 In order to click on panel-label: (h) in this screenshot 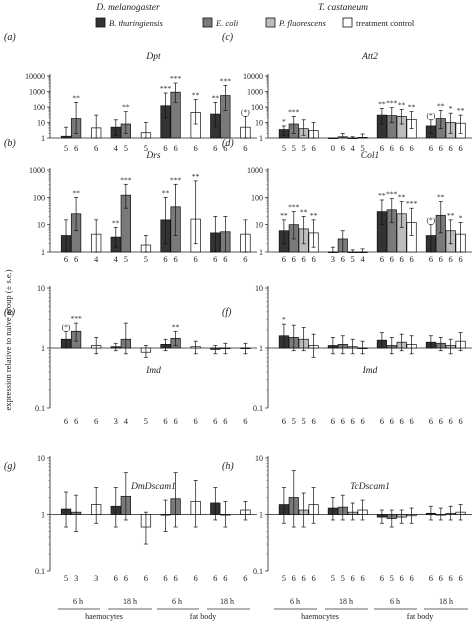, I will do `click(228, 466)`.